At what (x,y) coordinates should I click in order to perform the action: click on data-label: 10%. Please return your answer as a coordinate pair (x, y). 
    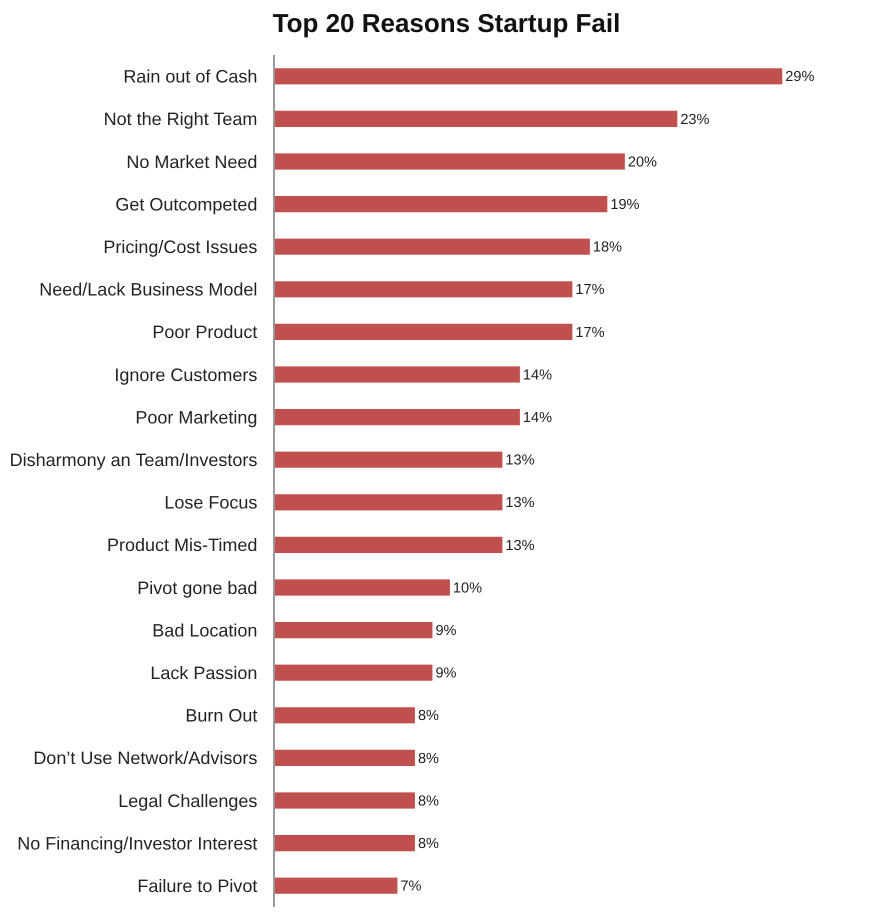
    Looking at the image, I should click on (467, 588).